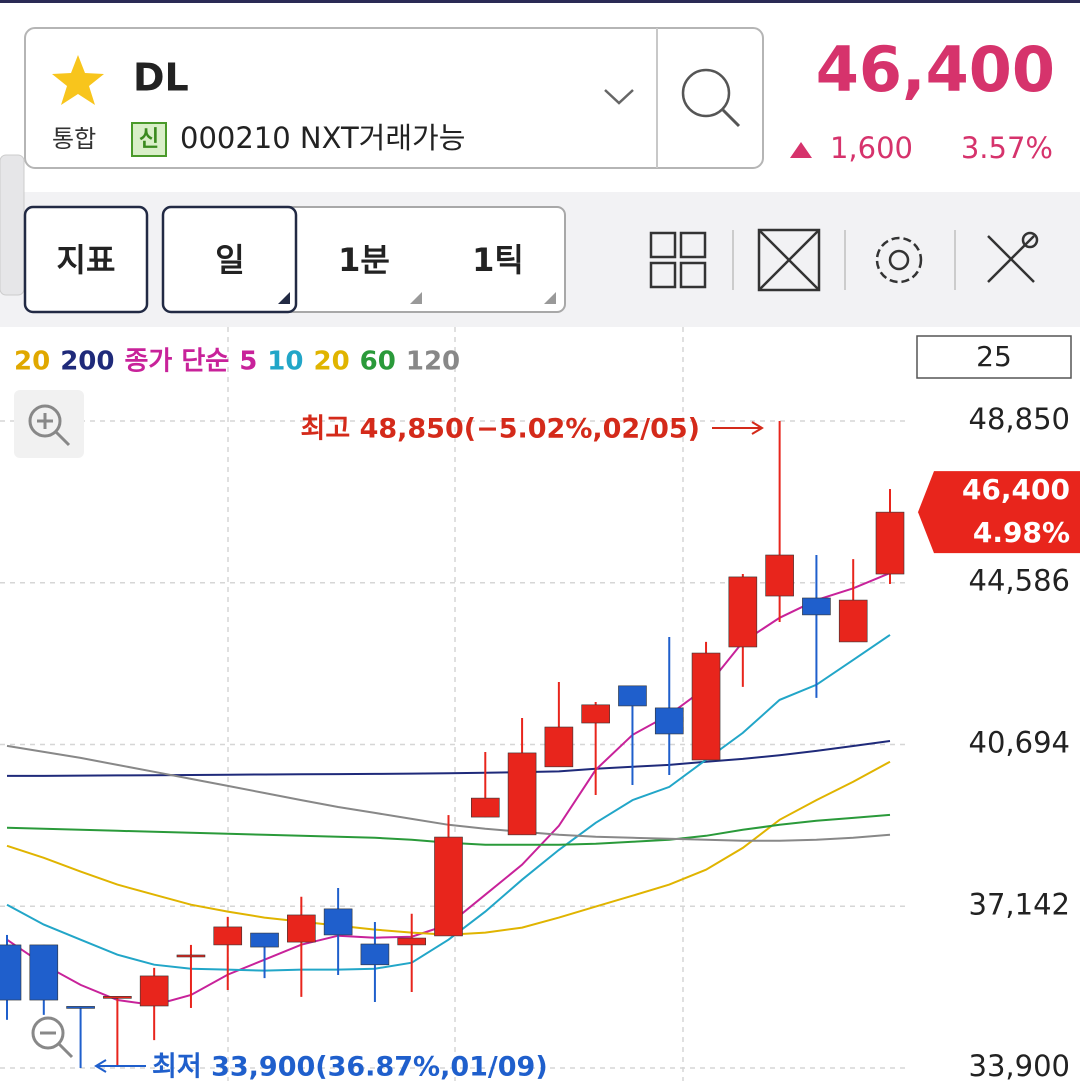 This screenshot has height=1081, width=1080. I want to click on period-label: 일, so click(229, 260).